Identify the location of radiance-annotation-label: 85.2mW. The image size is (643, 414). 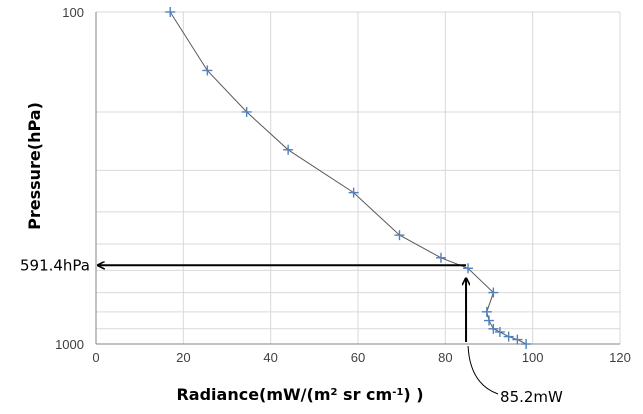
(531, 397).